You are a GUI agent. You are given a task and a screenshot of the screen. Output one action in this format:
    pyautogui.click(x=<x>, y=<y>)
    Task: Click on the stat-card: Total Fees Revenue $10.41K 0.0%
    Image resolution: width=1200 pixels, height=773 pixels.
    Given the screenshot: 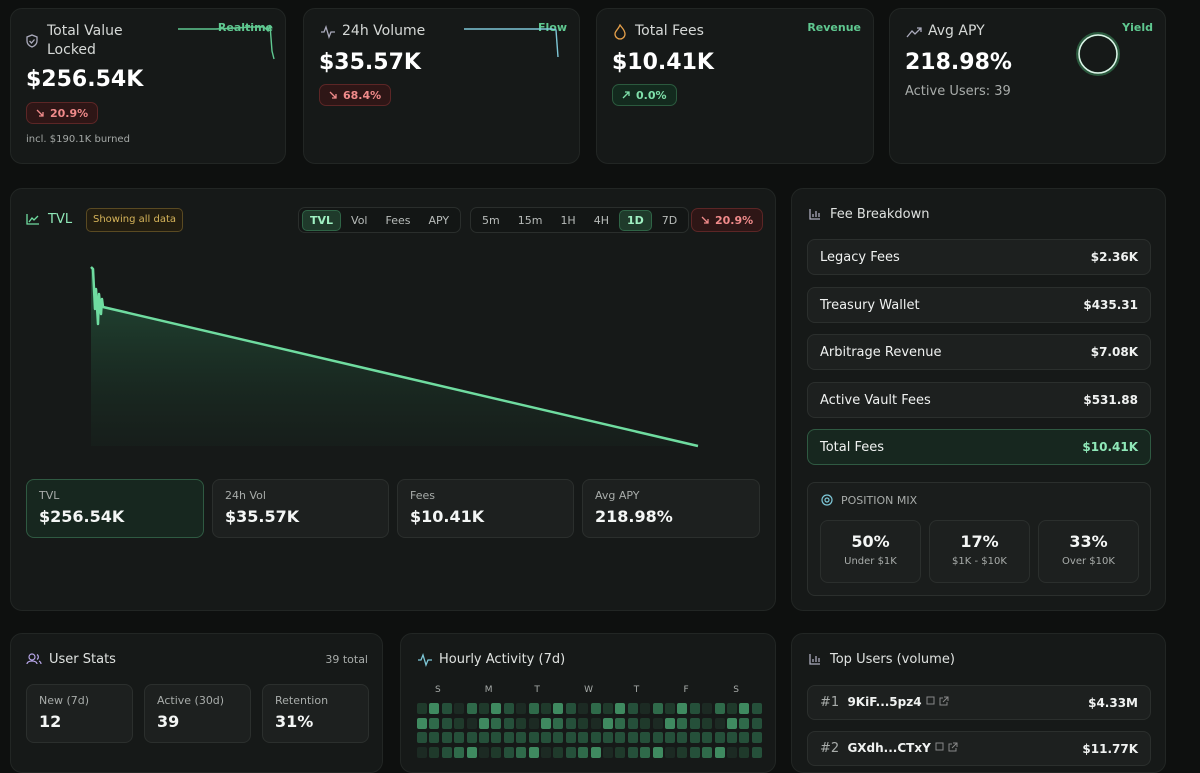 What is the action you would take?
    pyautogui.click(x=735, y=86)
    